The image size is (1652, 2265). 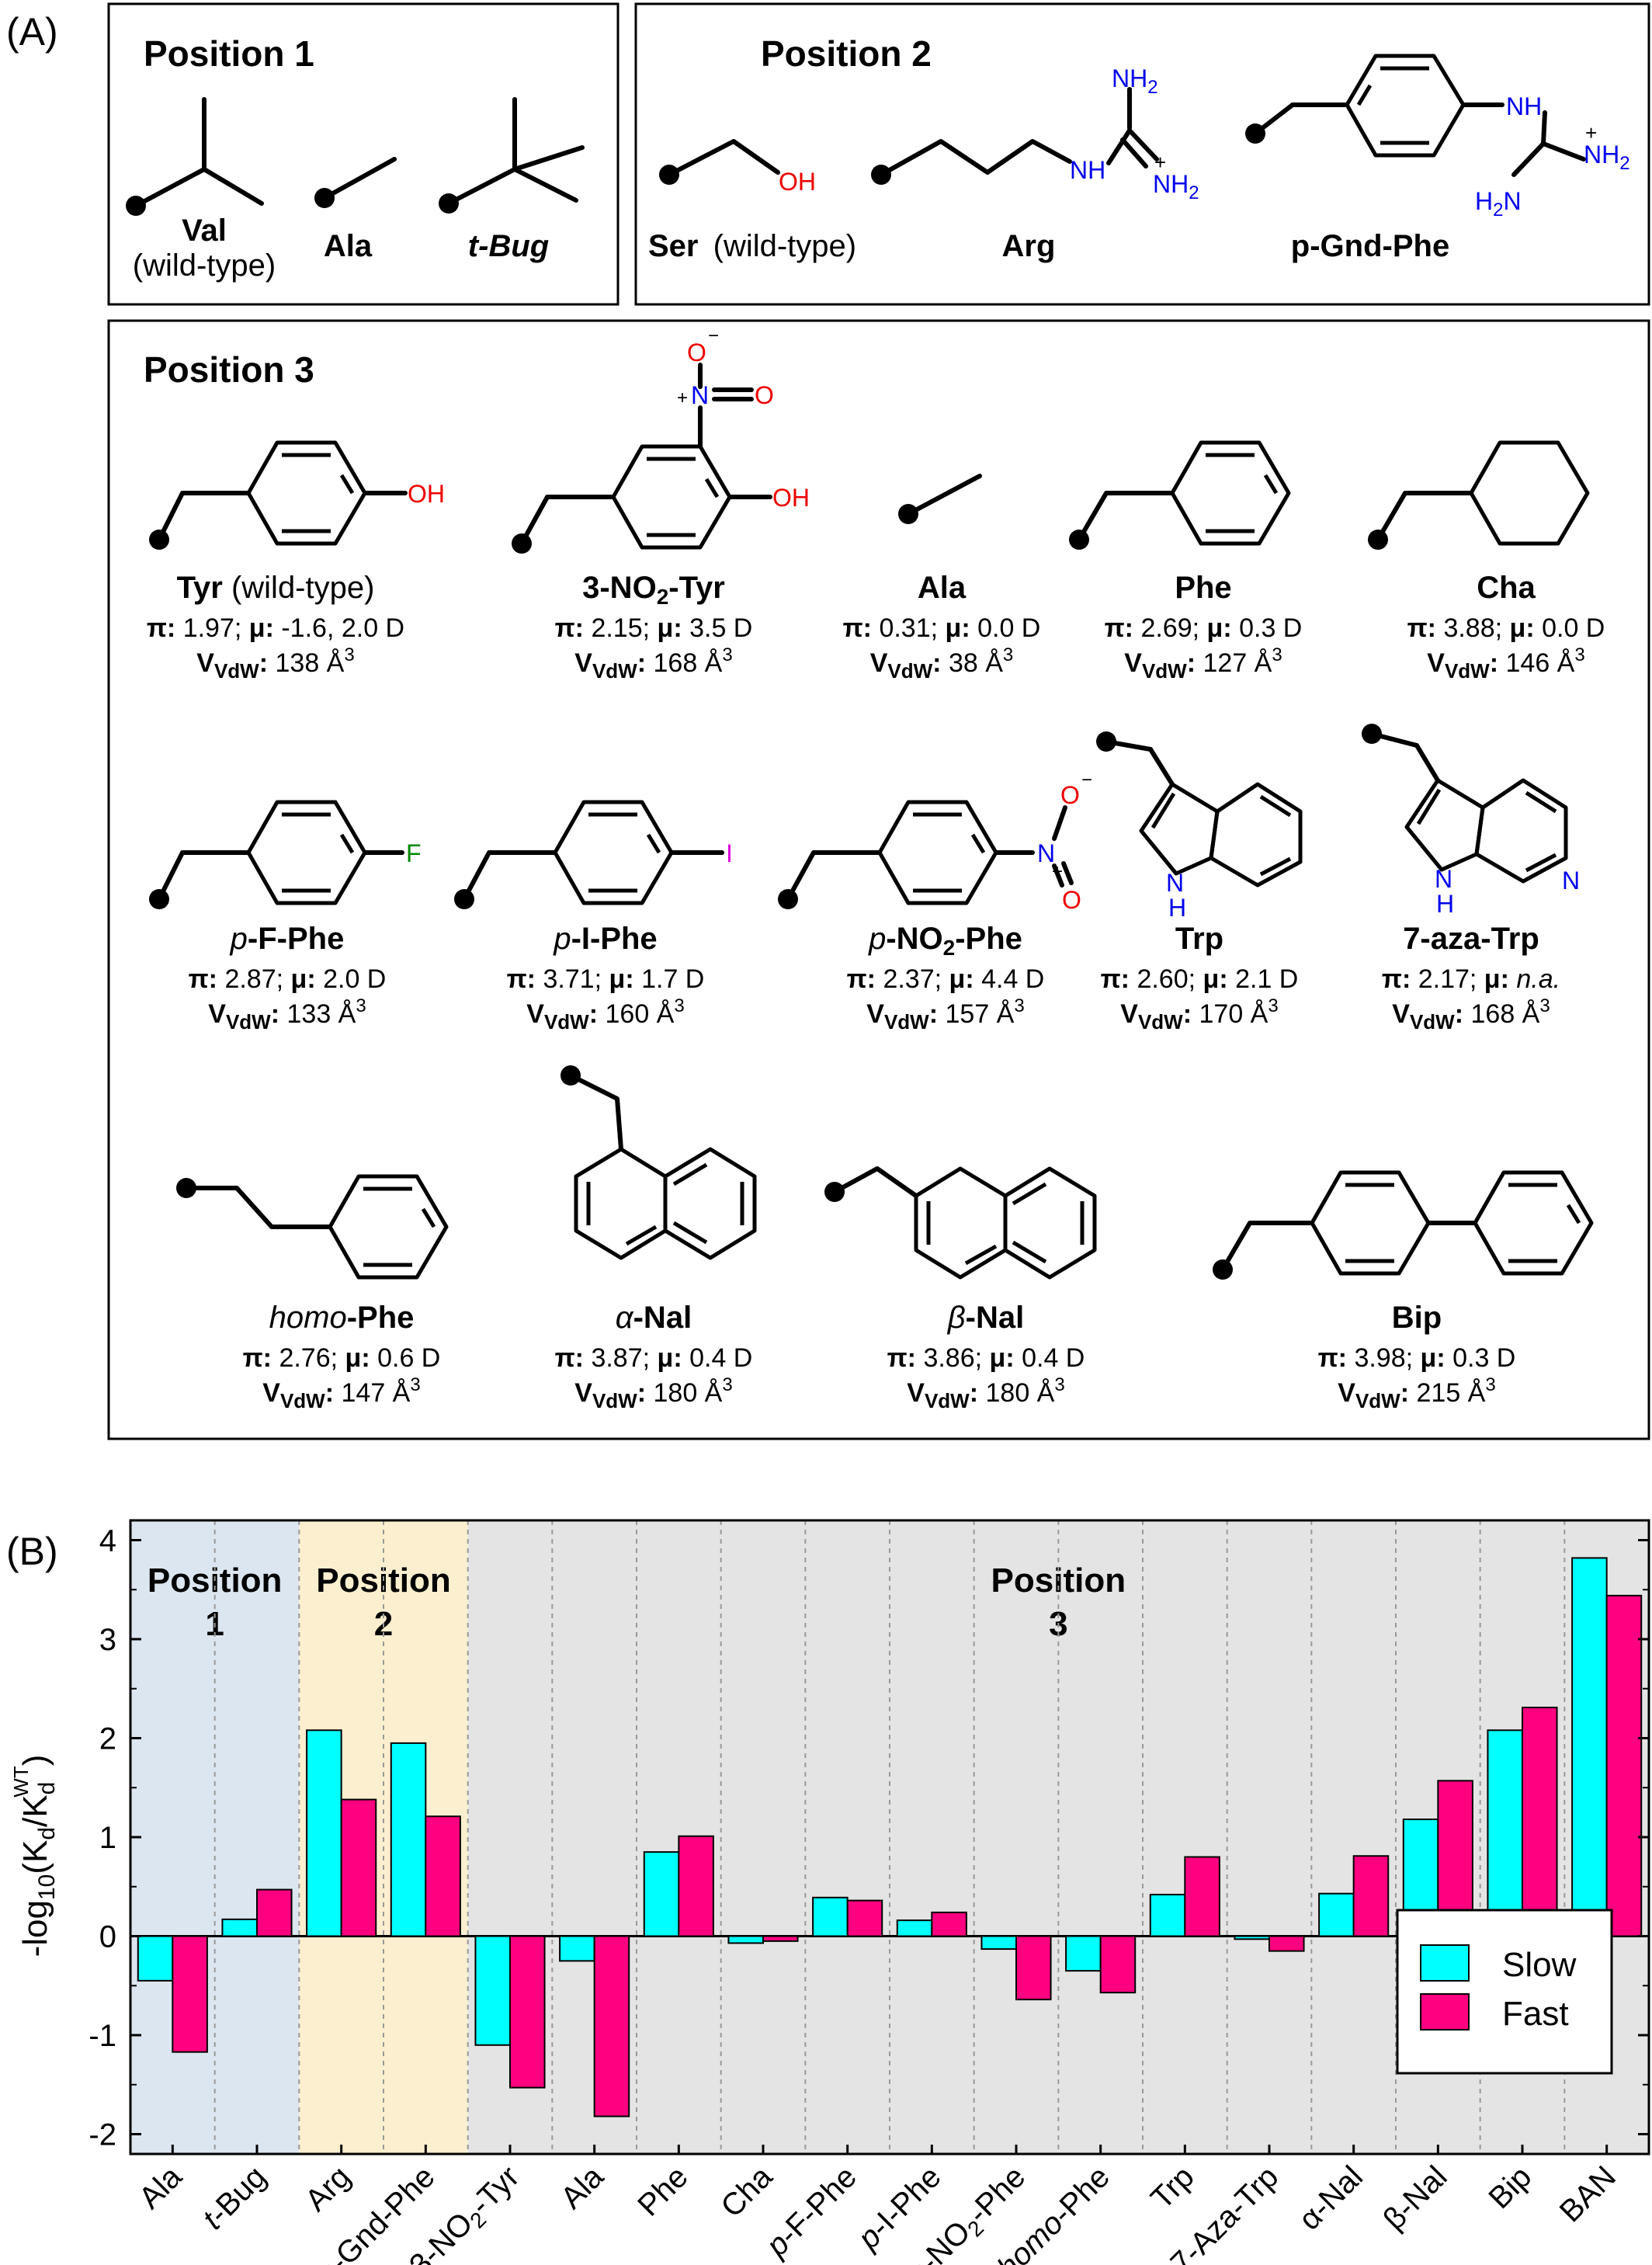 What do you see at coordinates (1417, 1358) in the screenshot?
I see `p3-props-13: π: 3.98; μ: 0.3 D` at bounding box center [1417, 1358].